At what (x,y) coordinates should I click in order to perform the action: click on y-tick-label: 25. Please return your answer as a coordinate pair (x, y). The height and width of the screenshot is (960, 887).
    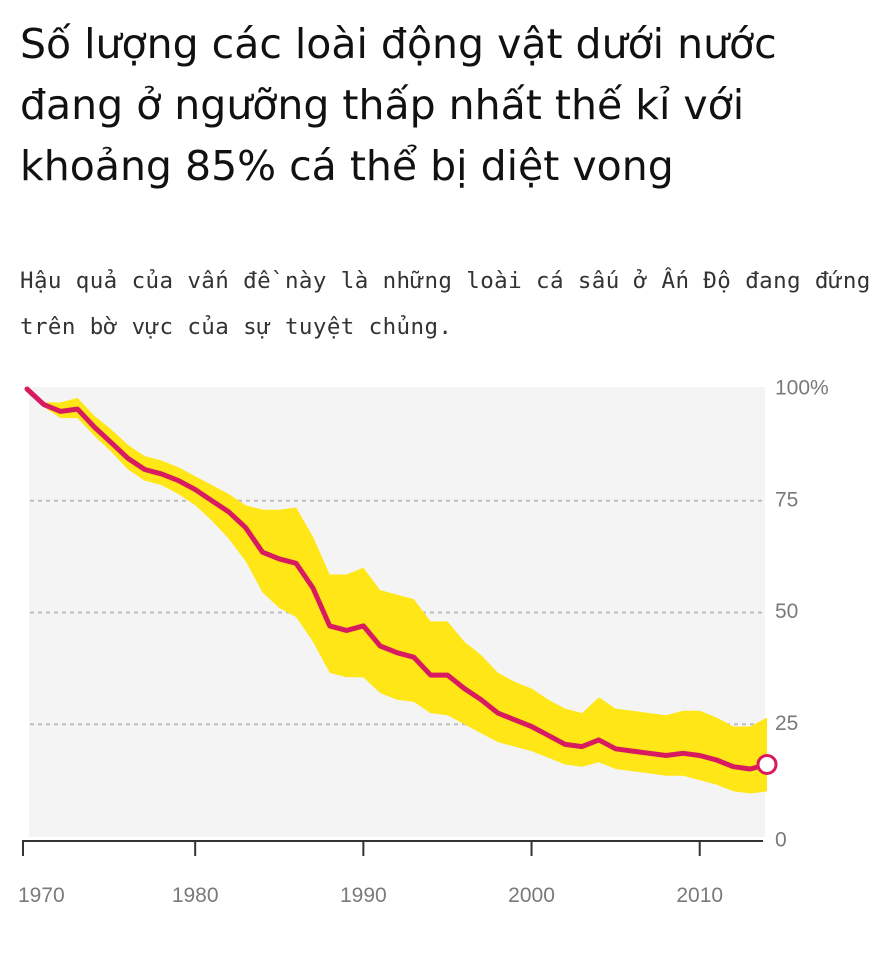
    Looking at the image, I should click on (786, 723).